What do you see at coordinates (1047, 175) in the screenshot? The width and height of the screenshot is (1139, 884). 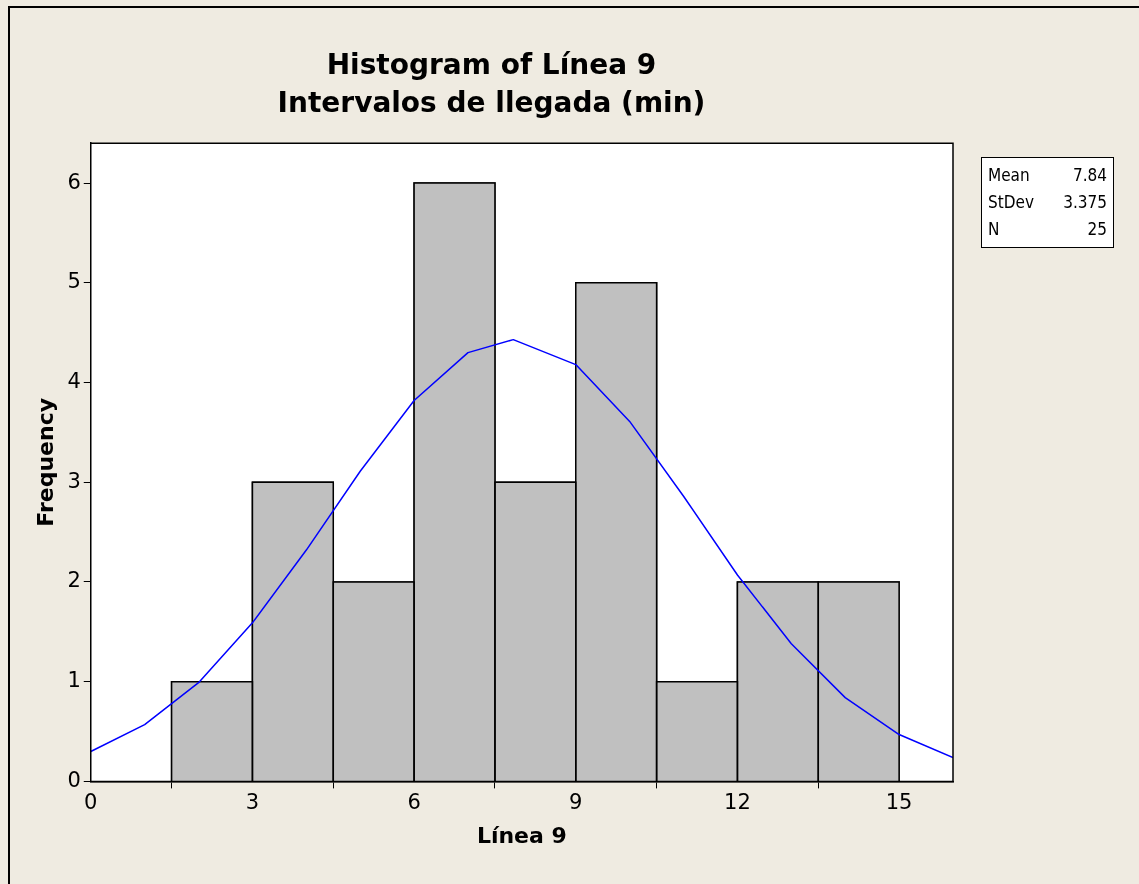 I see `text: Mean 7.84` at bounding box center [1047, 175].